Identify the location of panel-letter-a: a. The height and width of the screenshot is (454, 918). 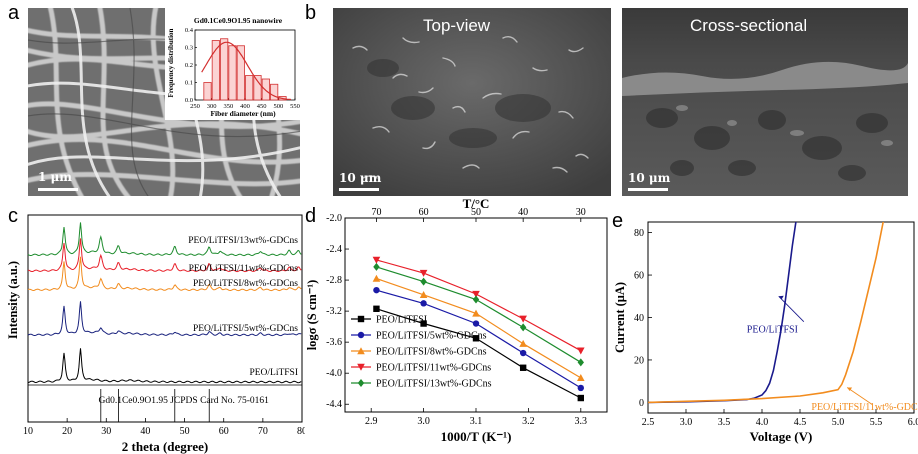
(14, 13).